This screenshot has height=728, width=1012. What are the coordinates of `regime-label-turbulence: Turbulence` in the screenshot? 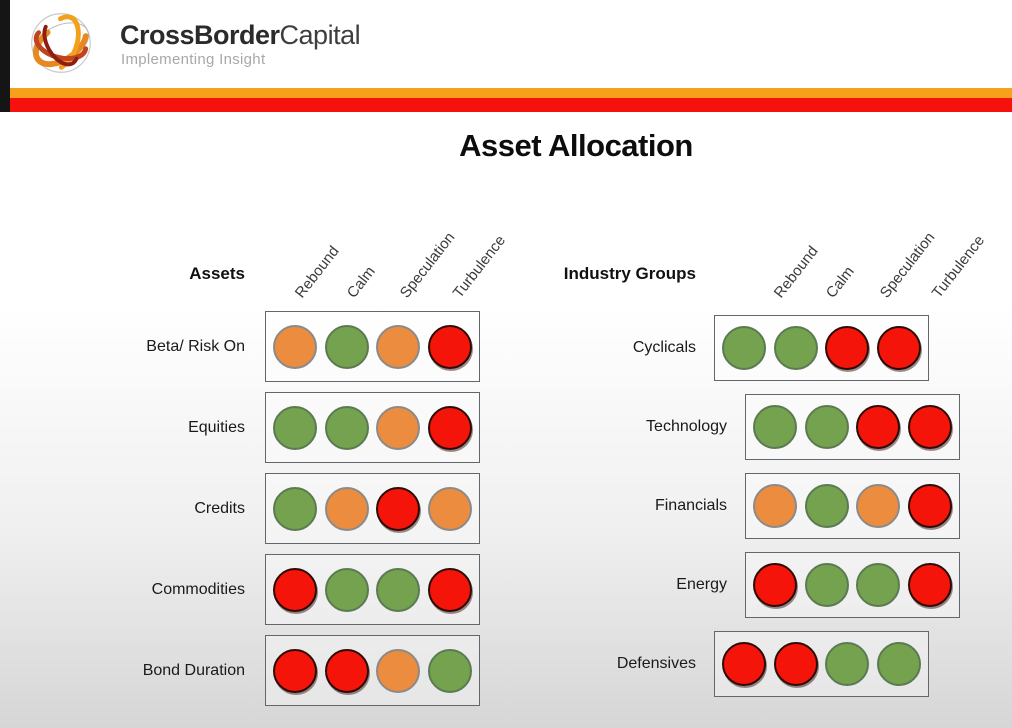 It's located at (958, 267).